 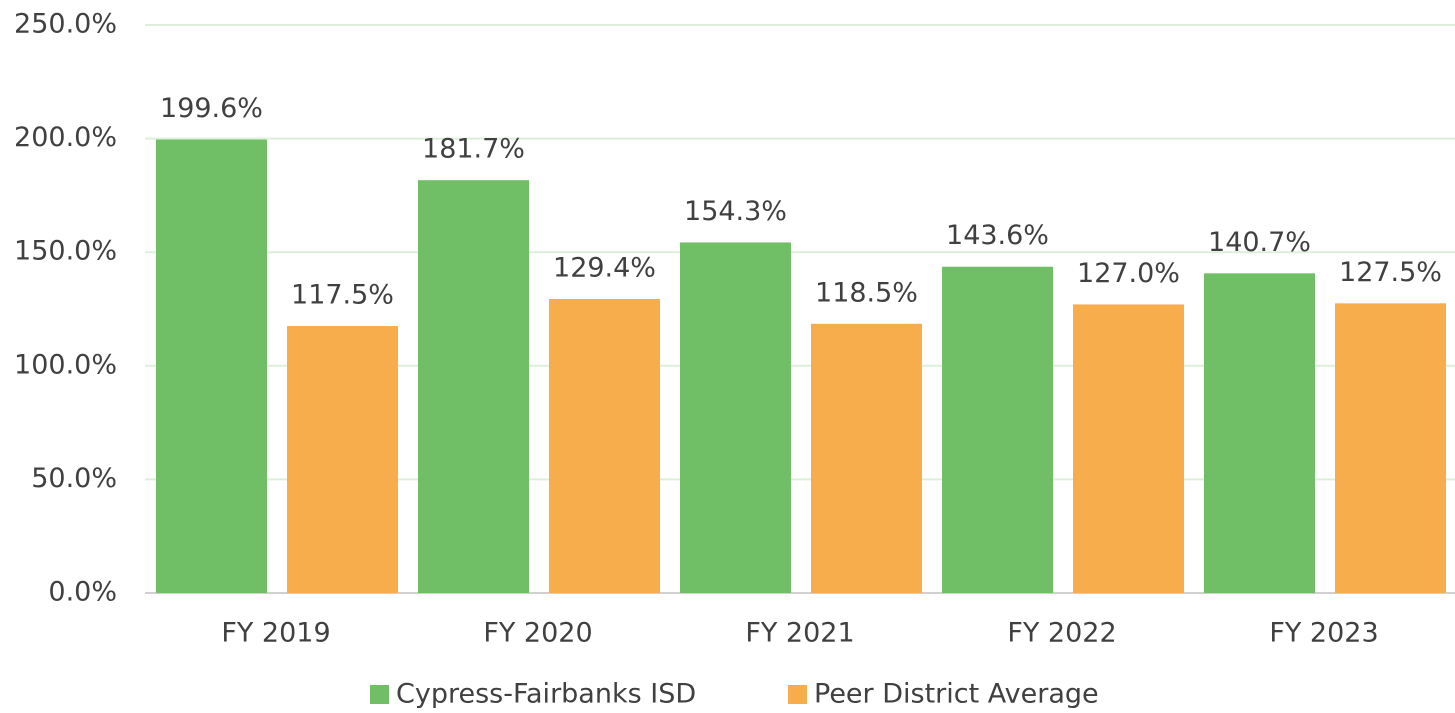 I want to click on y-tick-label: 50.0%, so click(x=74, y=478).